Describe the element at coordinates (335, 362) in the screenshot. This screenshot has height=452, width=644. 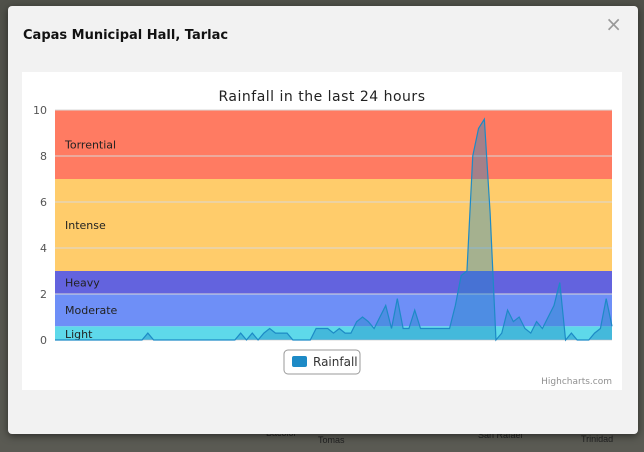
I see `legend-label: Rainfall` at that location.